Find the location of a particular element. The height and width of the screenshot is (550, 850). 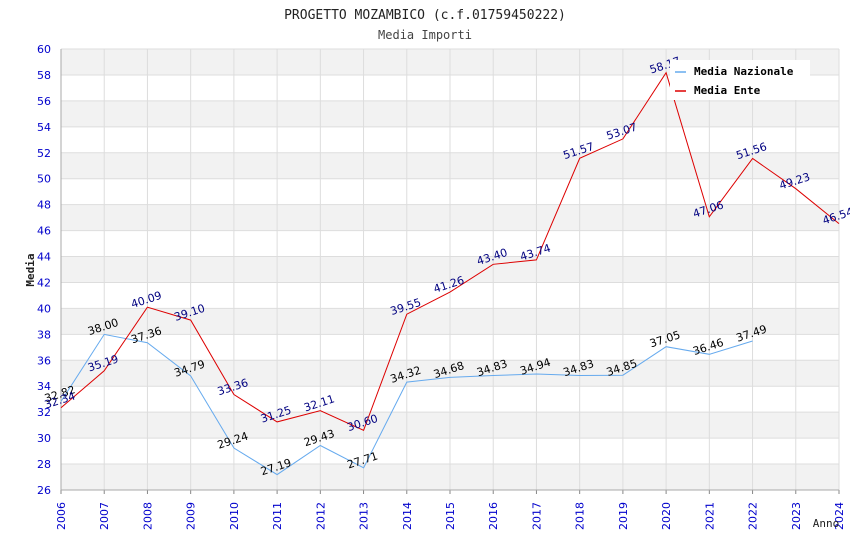

legend-label-ente: Media Ente is located at coordinates (727, 90).